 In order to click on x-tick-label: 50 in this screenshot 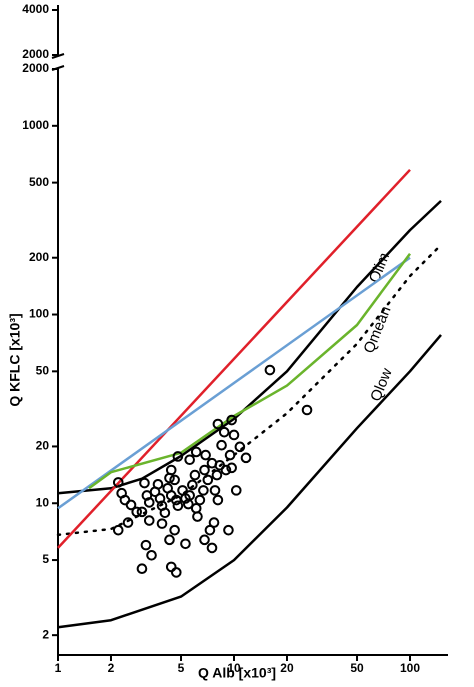, I will do `click(357, 668)`.